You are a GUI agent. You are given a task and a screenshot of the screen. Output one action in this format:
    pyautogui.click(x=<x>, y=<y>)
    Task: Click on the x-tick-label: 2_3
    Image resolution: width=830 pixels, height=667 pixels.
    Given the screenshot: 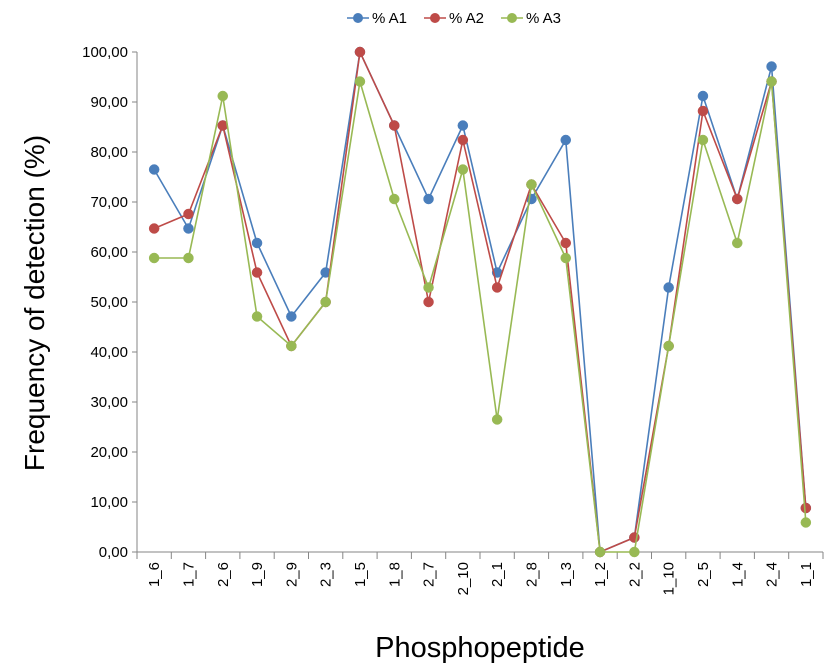 What is the action you would take?
    pyautogui.click(x=326, y=574)
    